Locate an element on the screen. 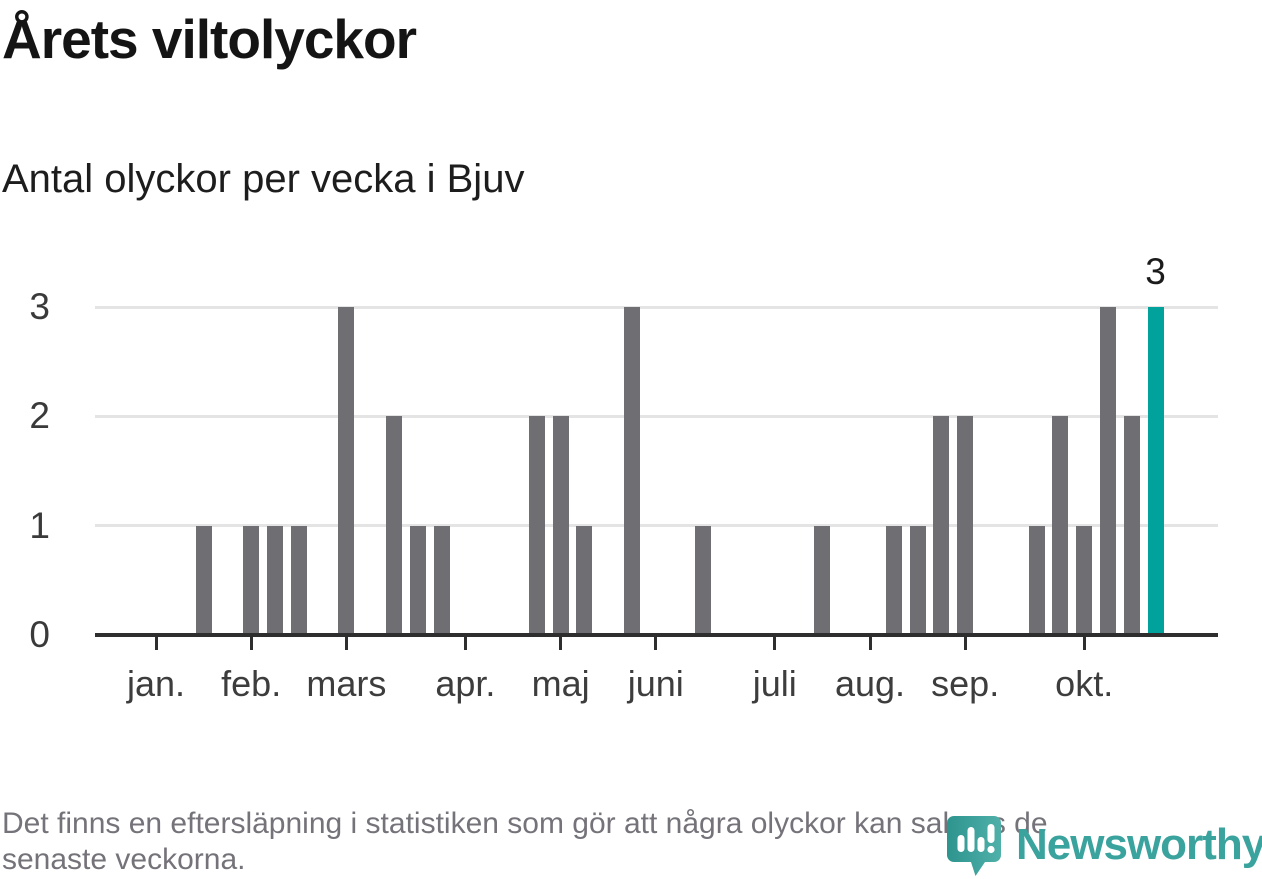 The height and width of the screenshot is (879, 1262). x-axis-line is located at coordinates (656, 635).